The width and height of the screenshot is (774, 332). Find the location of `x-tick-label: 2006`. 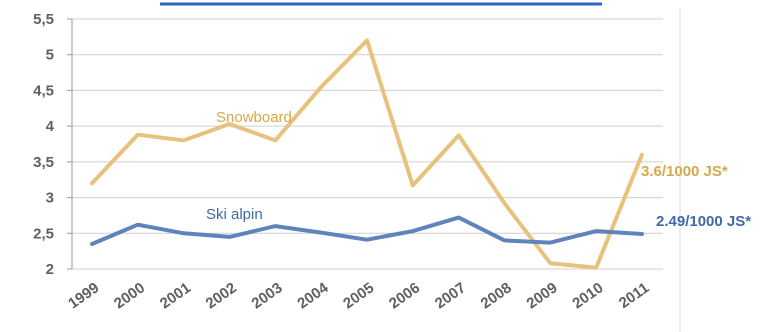

x-tick-label: 2006 is located at coordinates (404, 295).